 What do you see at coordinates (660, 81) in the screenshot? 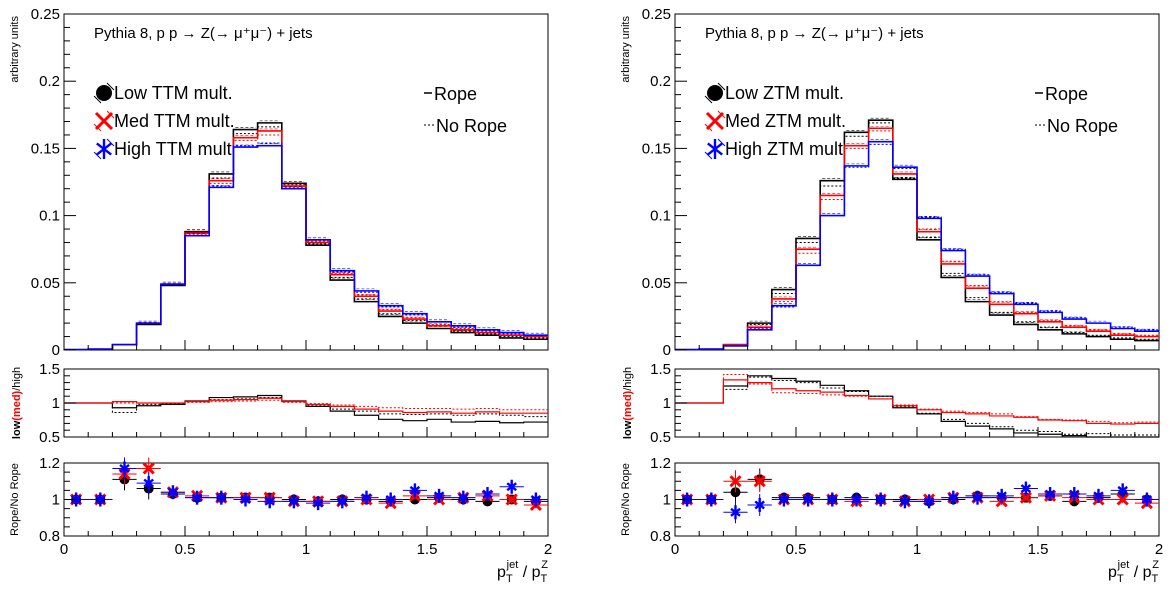
I see `y-tick-label: 0.2` at bounding box center [660, 81].